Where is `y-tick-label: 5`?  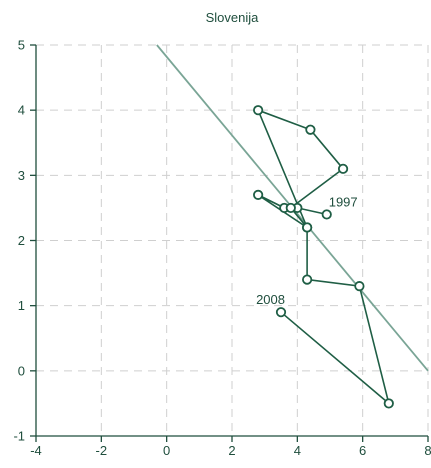 y-tick-label: 5 is located at coordinates (21, 45).